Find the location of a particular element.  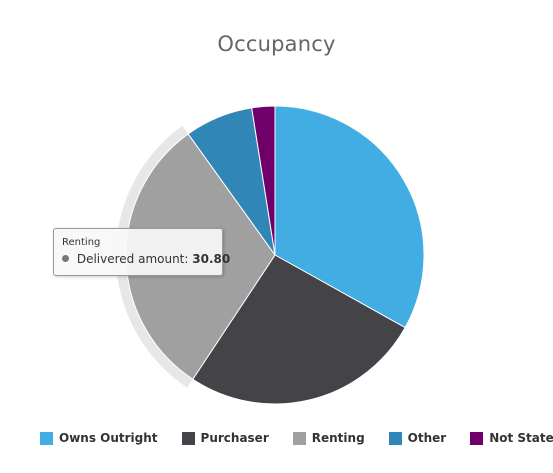

tooltip-series-dot is located at coordinates (65, 258).